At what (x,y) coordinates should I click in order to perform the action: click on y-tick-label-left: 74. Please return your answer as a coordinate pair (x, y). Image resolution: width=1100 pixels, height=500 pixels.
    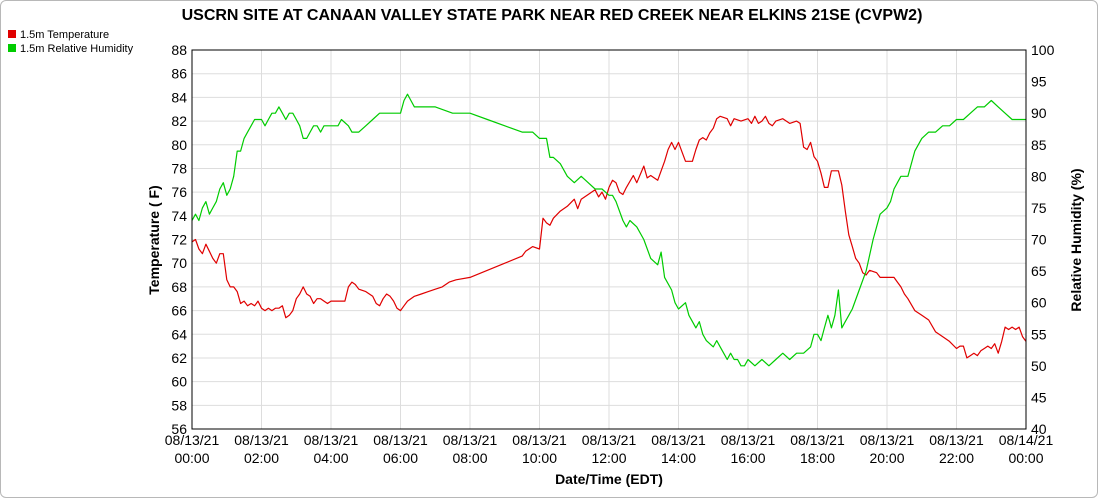
    Looking at the image, I should click on (179, 216).